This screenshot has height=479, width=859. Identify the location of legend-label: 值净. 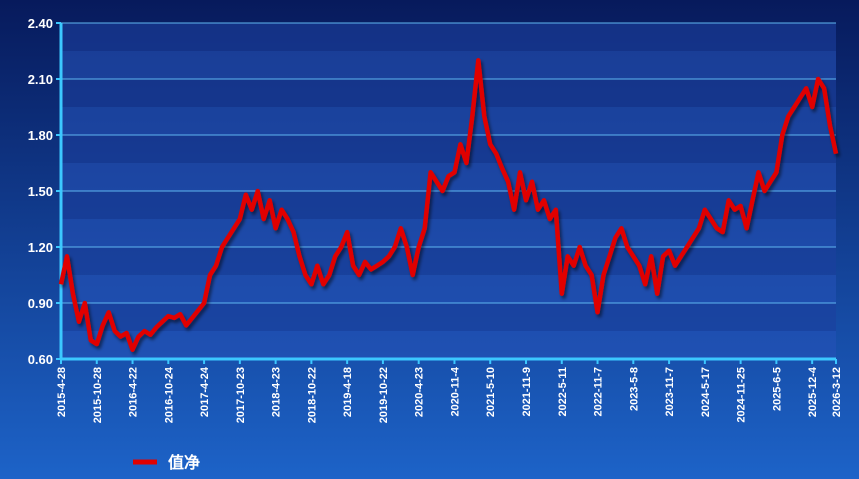
(184, 462).